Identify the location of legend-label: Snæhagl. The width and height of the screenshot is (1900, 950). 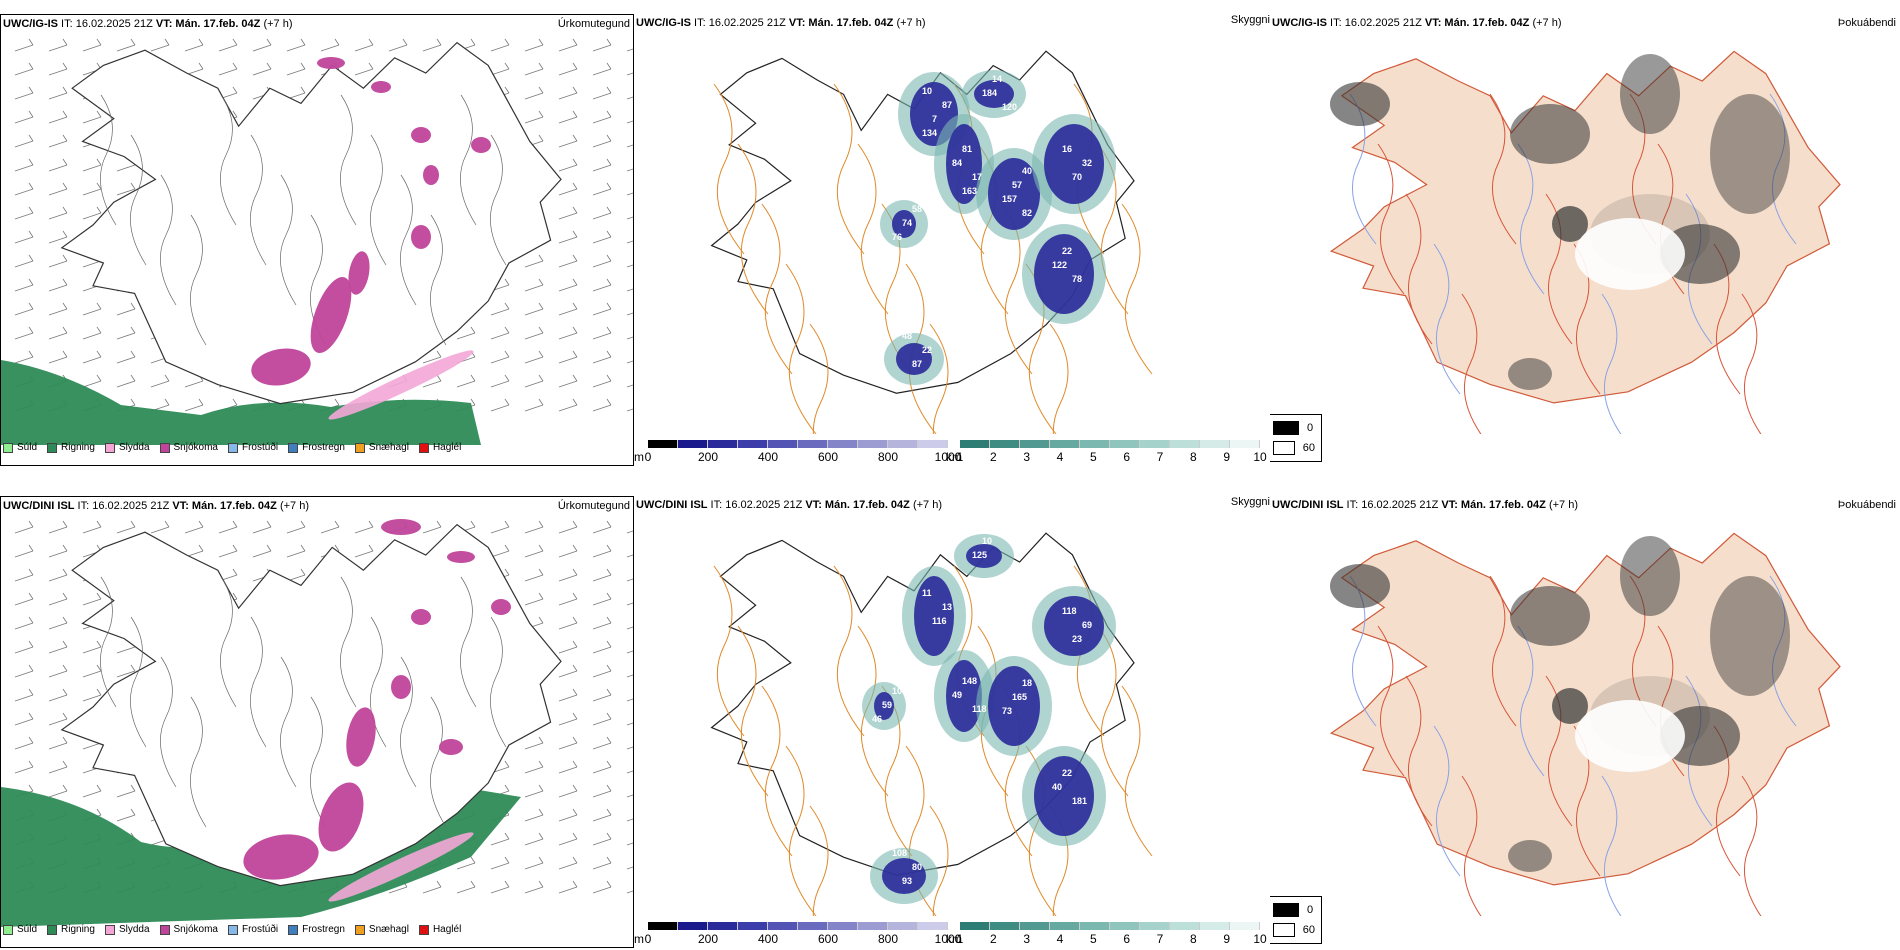
(388, 447).